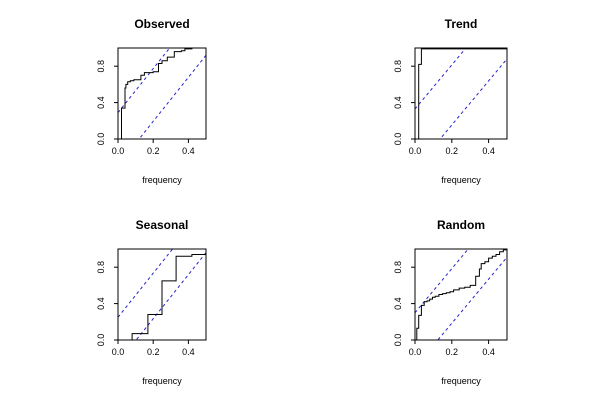 The image size is (600, 400). I want to click on panel-1: Trend 0.0 0.2 0.4 0.0 0.4 0.8 frequency, so click(450, 101).